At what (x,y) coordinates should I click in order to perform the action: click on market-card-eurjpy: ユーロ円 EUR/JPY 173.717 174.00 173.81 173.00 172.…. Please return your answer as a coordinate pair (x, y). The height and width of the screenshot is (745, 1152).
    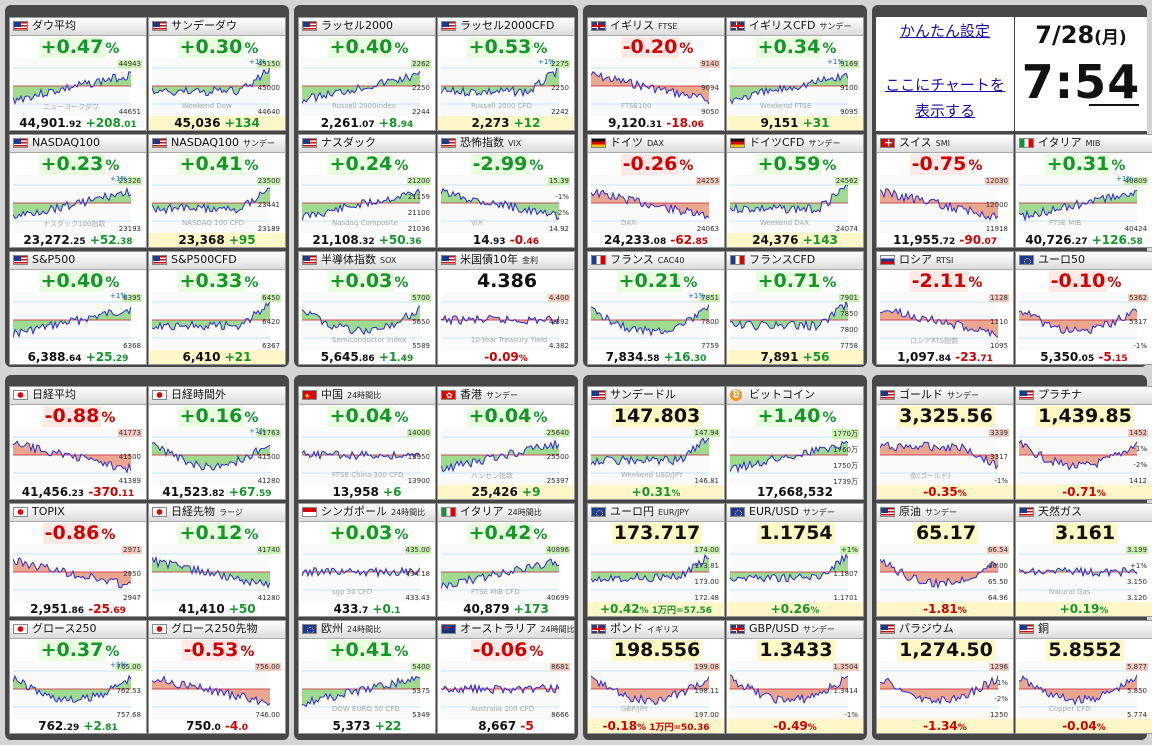
    Looking at the image, I should click on (656, 560).